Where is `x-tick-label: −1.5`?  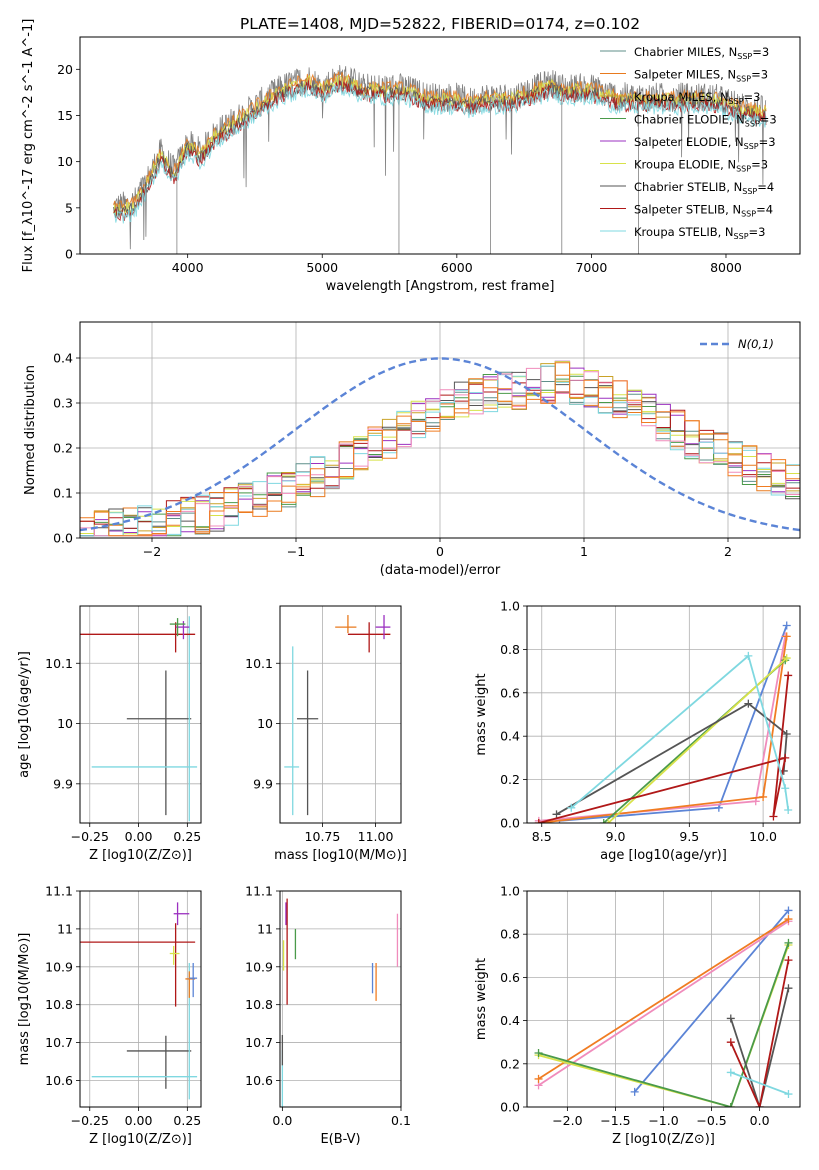
x-tick-label: −1.5 is located at coordinates (615, 1120).